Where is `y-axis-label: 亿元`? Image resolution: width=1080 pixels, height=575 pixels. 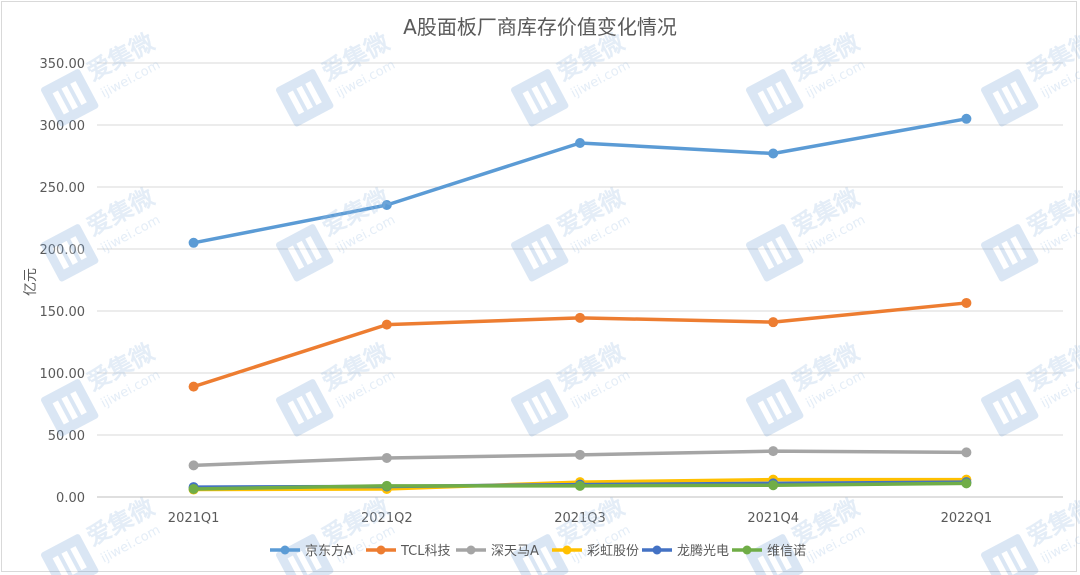 y-axis-label: 亿元 is located at coordinates (31, 282).